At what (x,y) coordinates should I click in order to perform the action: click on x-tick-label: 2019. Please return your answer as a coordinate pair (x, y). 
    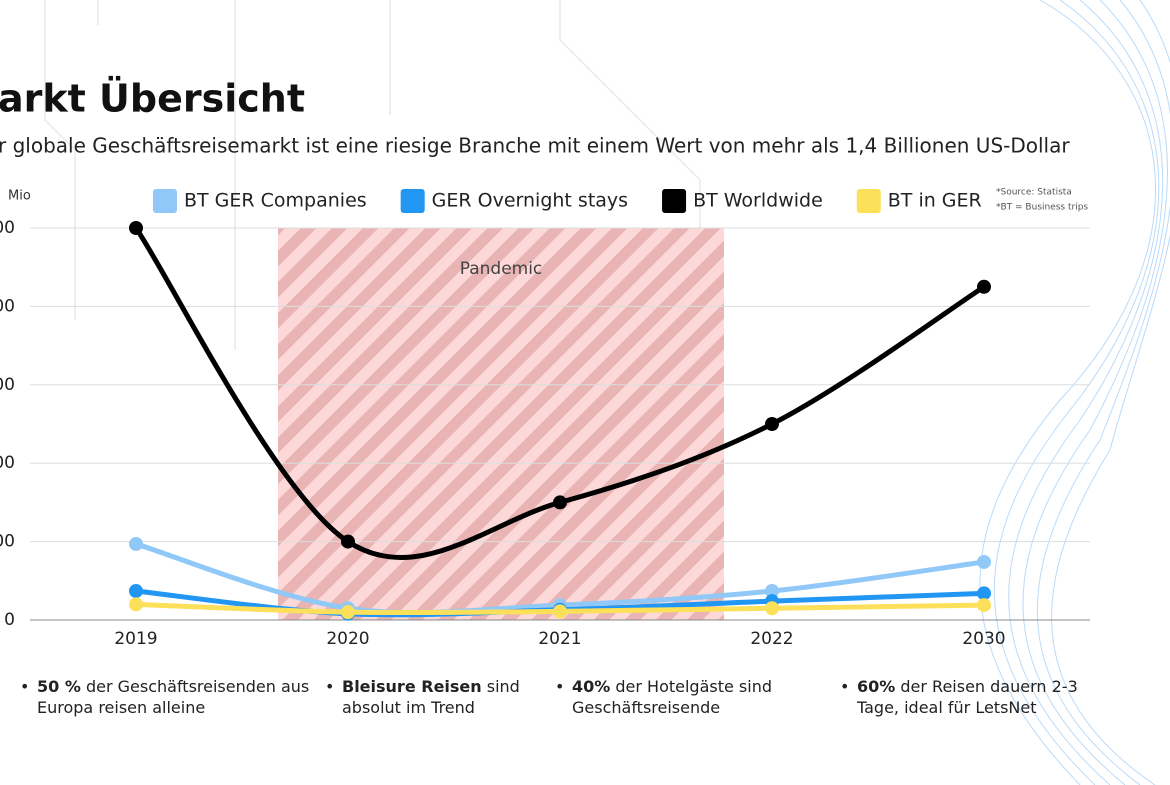
    Looking at the image, I should click on (135, 639).